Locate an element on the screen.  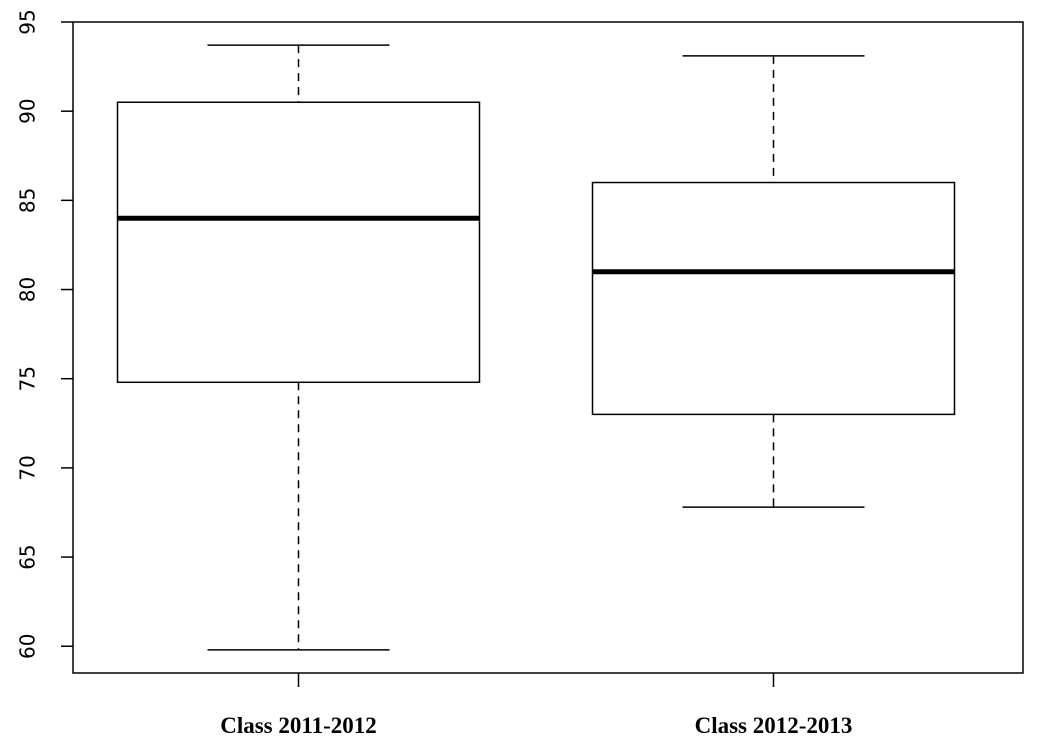
y-tick-label: 90 is located at coordinates (28, 110).